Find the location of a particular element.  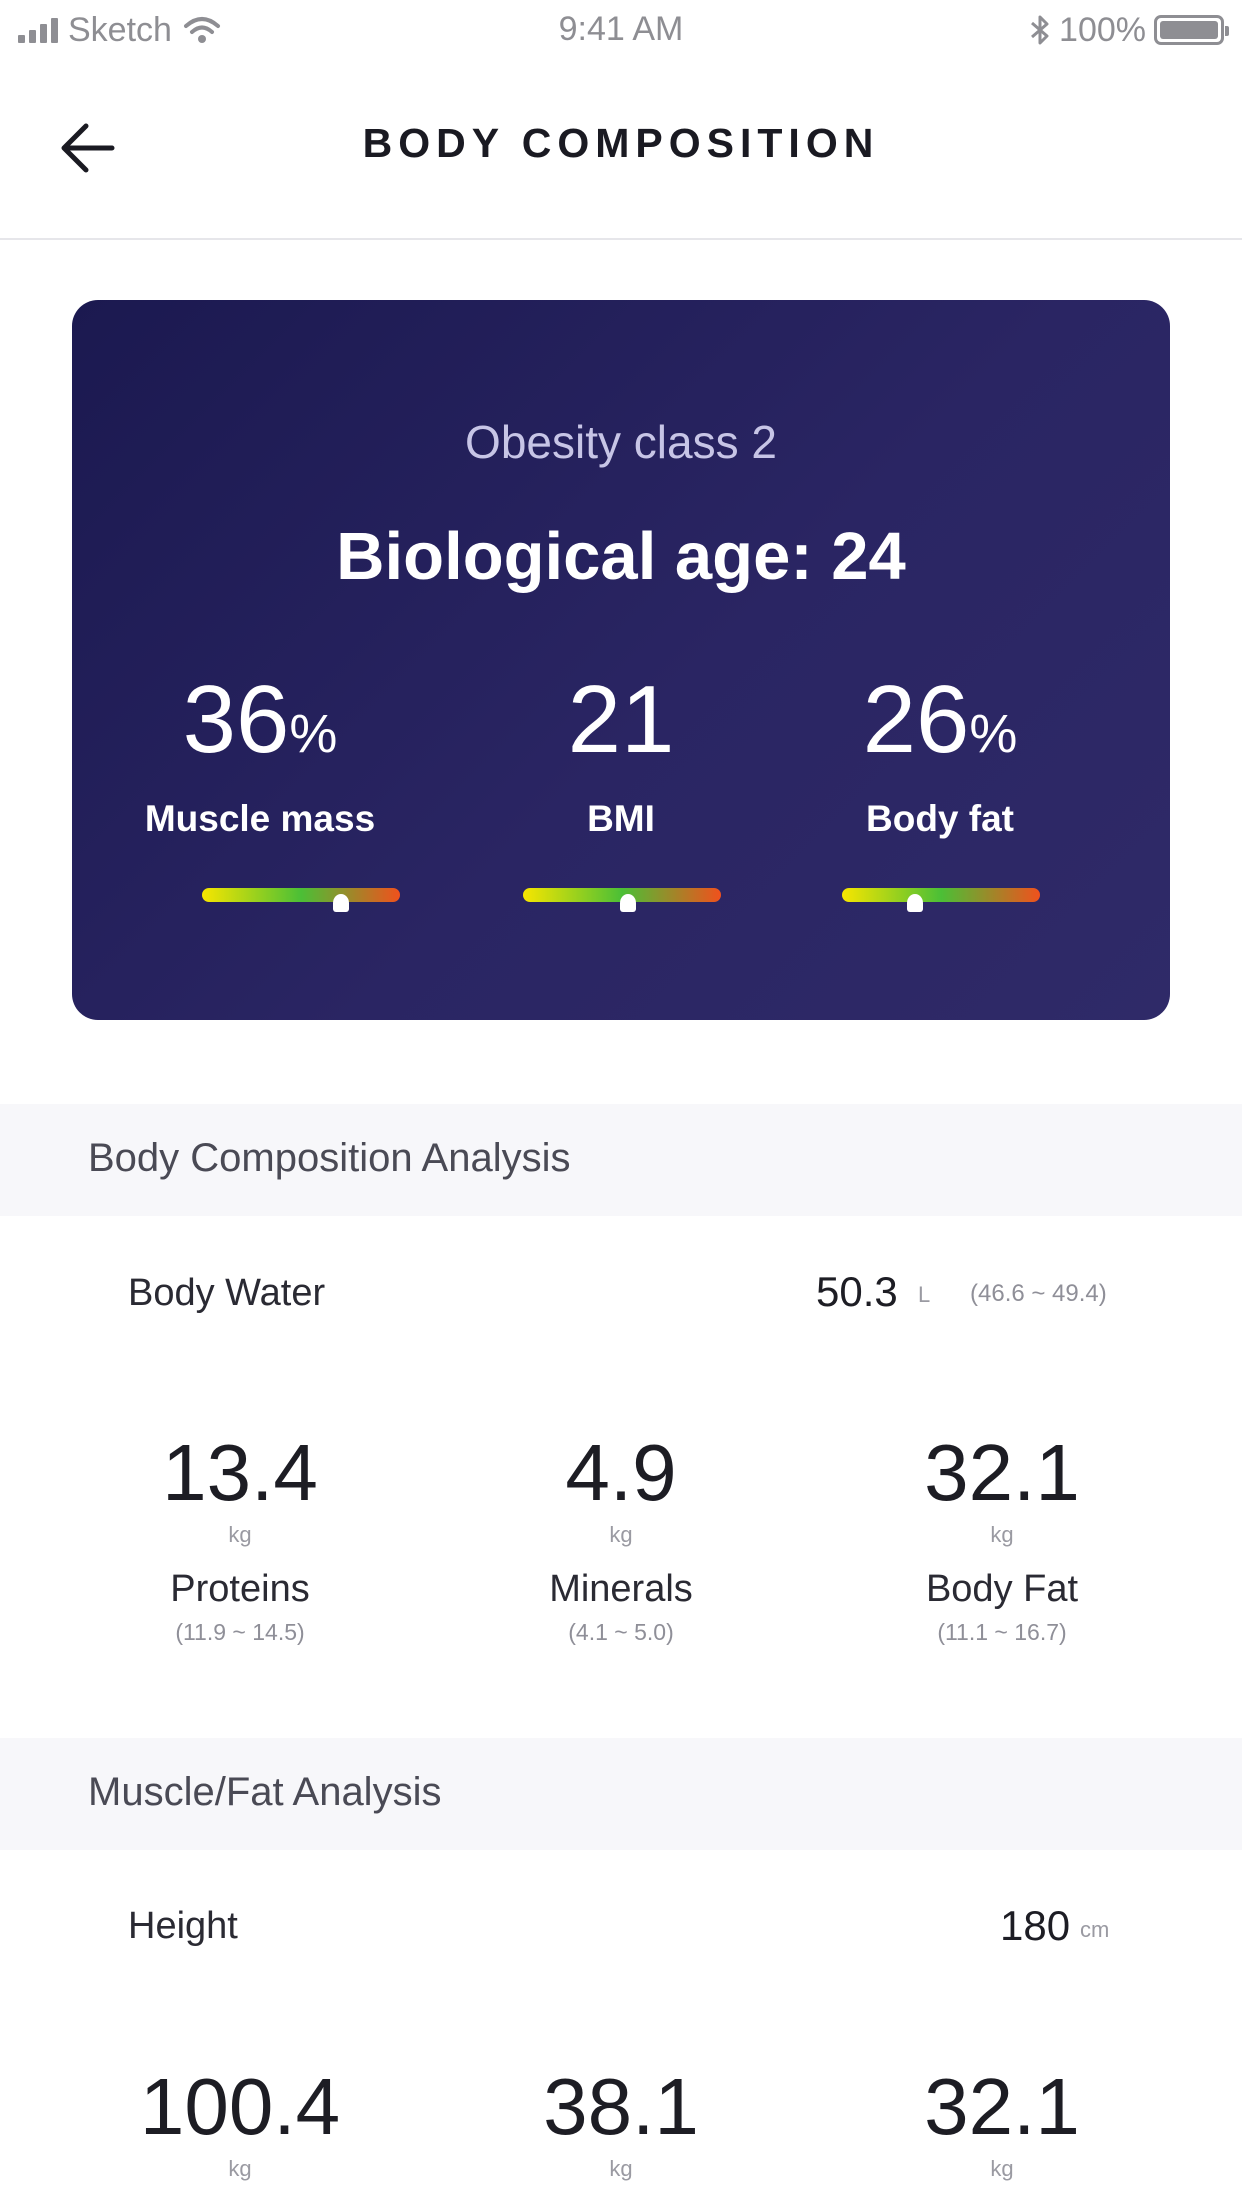

body-fat-metric: 26% Body fat is located at coordinates (940, 755).